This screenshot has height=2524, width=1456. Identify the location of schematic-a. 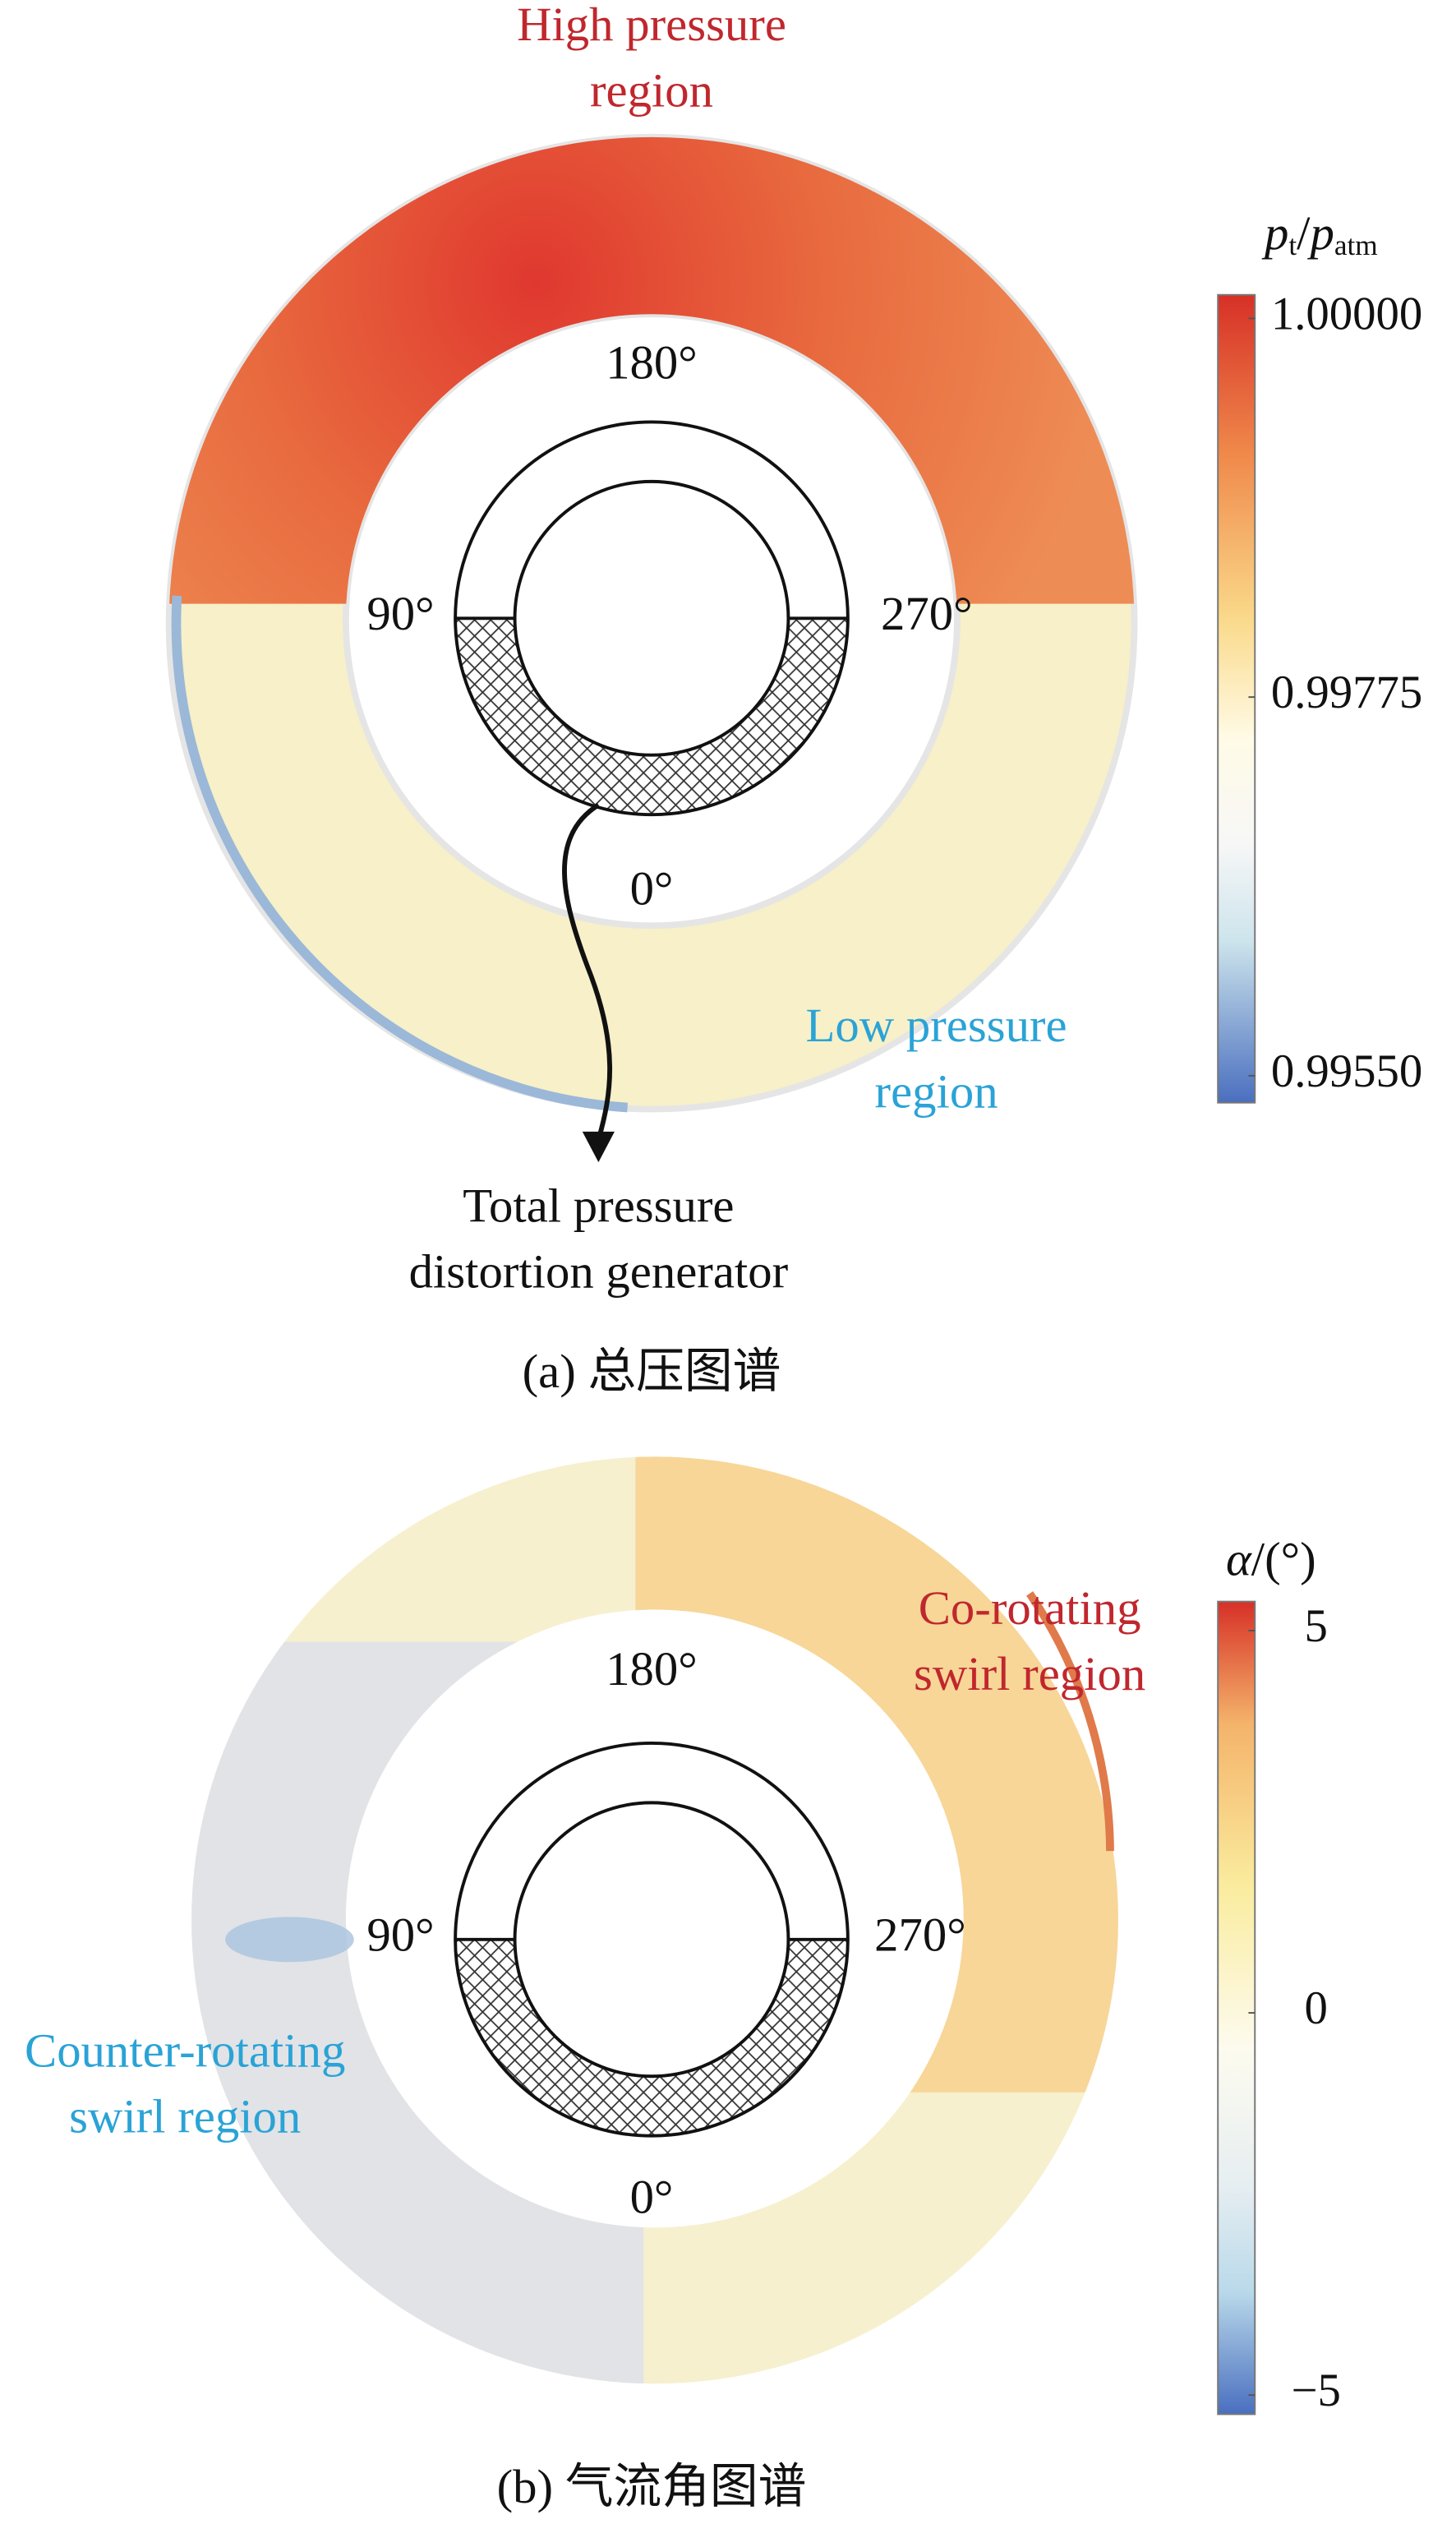
(652, 791).